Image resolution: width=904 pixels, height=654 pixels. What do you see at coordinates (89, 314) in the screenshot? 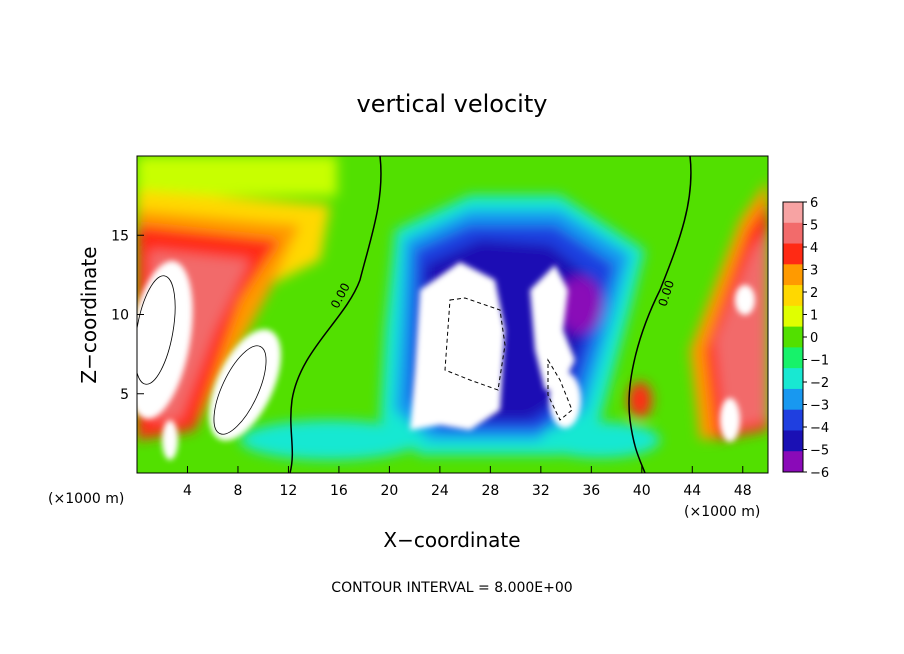
I see `y-axis-label: Z−coordinate` at bounding box center [89, 314].